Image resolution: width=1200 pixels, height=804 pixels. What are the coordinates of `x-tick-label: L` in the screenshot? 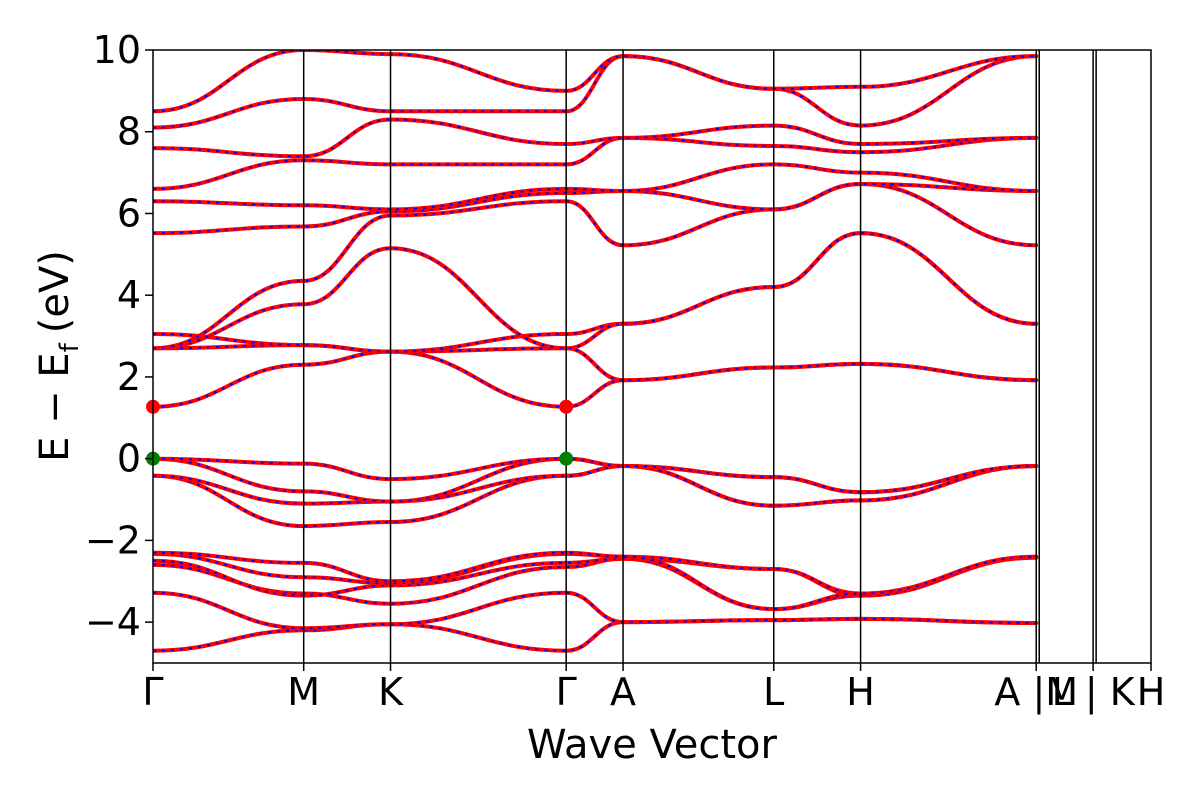 It's located at (773, 692).